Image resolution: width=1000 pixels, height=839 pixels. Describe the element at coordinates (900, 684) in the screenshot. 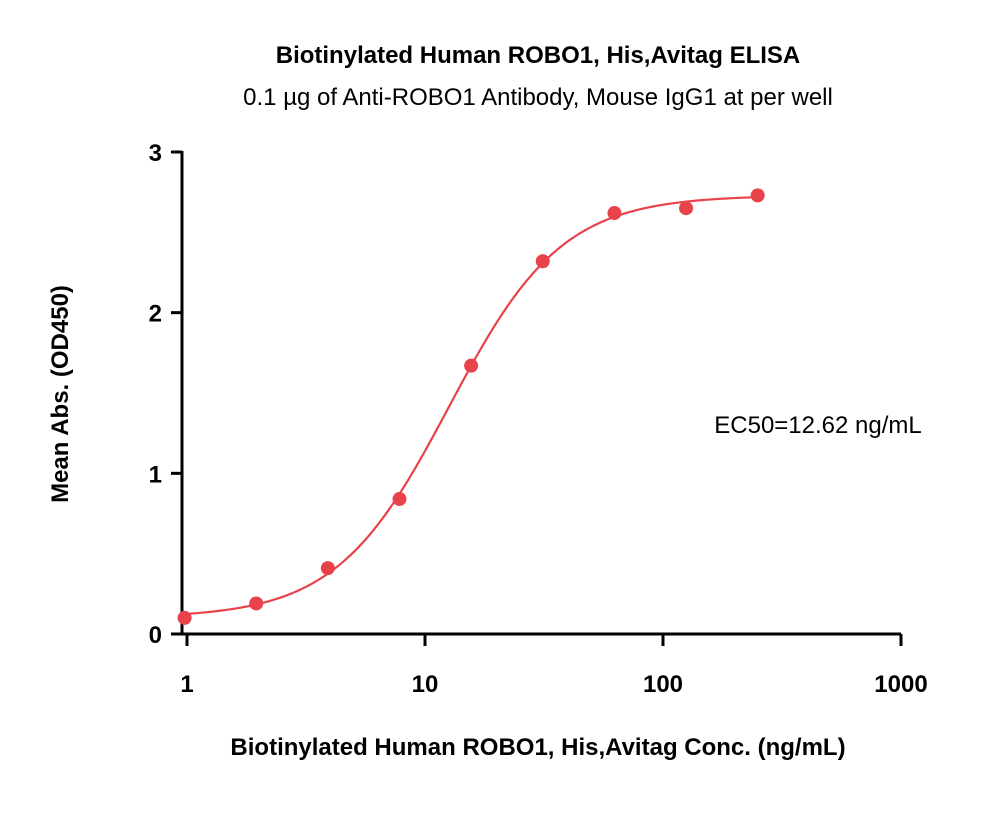

I see `x-tick-label: 1000` at that location.